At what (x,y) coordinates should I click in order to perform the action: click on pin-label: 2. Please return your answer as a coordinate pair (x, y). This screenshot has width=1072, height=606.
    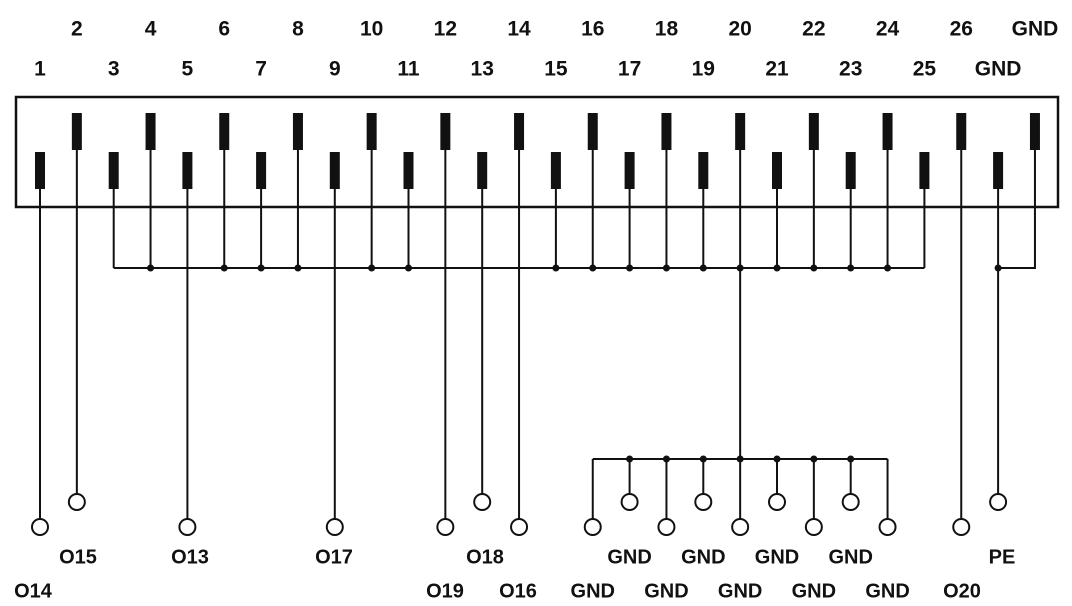
    Looking at the image, I should click on (77, 29).